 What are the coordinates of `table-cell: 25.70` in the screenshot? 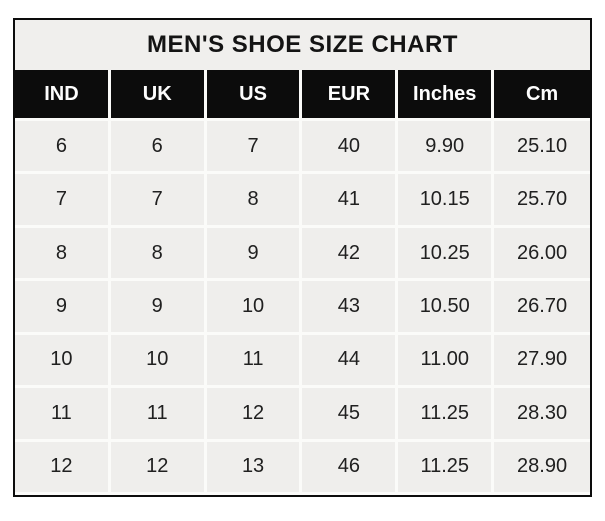 It's located at (542, 201).